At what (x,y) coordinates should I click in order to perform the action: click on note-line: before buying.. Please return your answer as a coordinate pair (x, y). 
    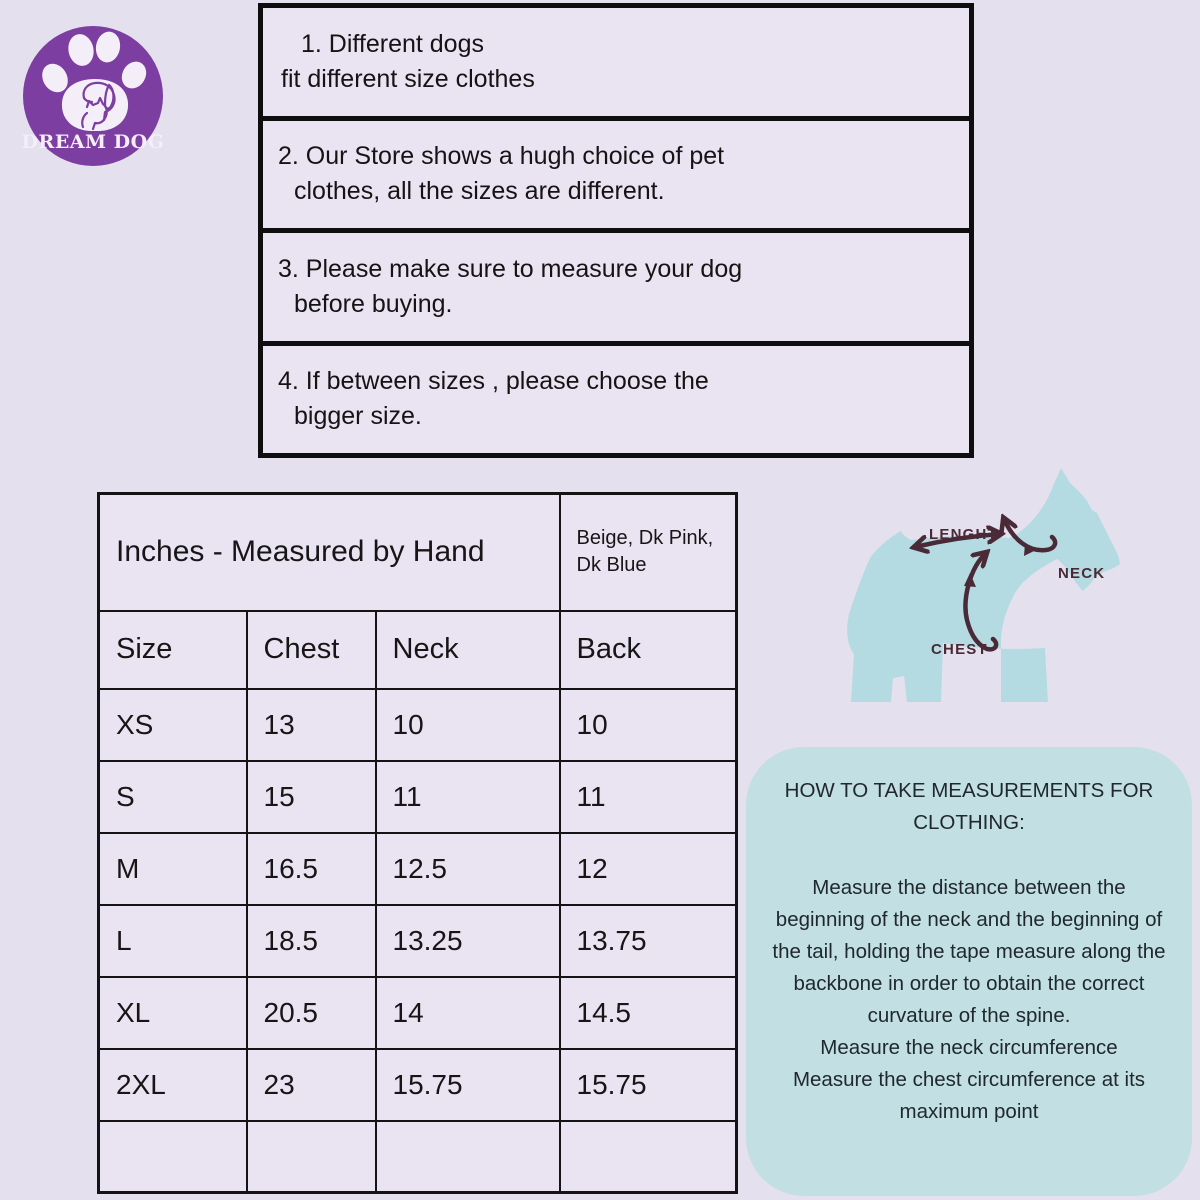
    Looking at the image, I should click on (373, 303).